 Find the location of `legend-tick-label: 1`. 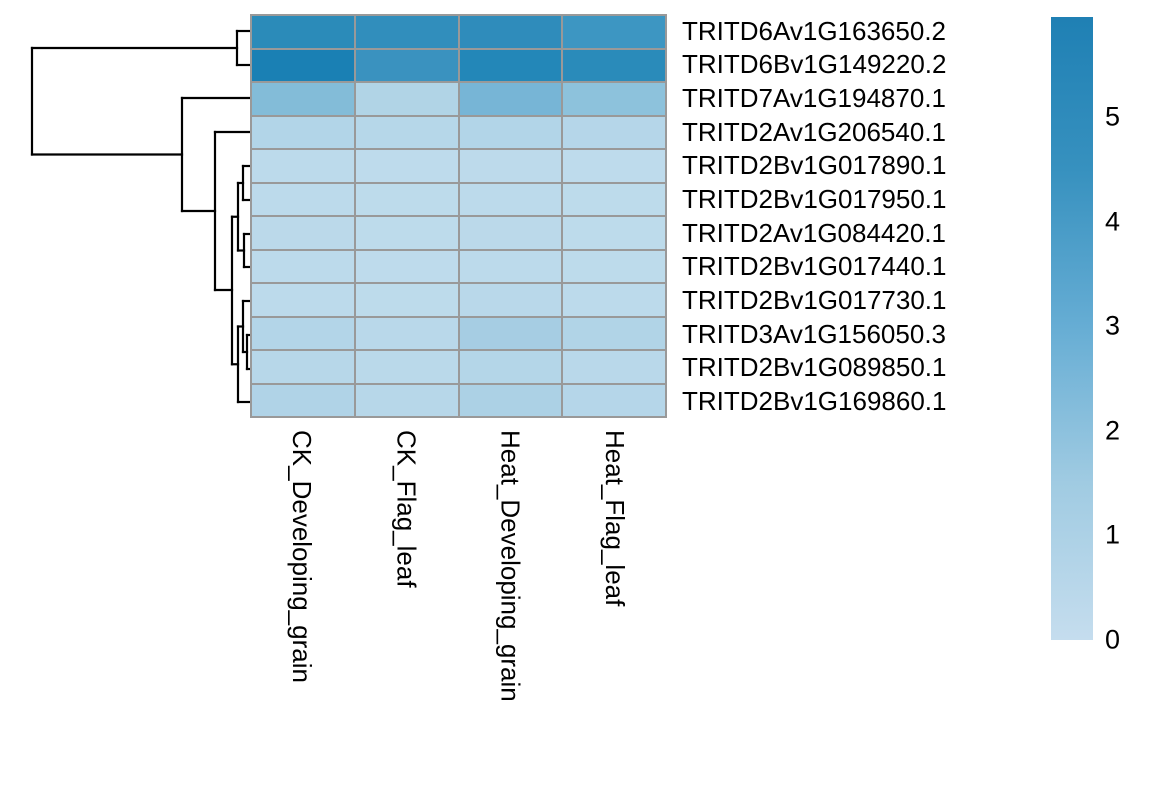

legend-tick-label: 1 is located at coordinates (1113, 534).